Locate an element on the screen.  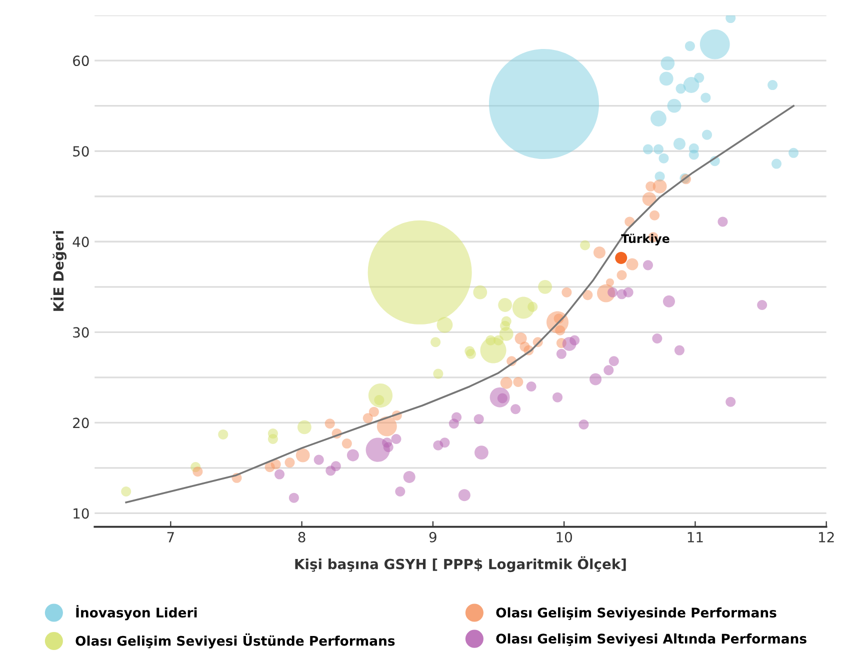
y-tick-label: 10 is located at coordinates (81, 513).